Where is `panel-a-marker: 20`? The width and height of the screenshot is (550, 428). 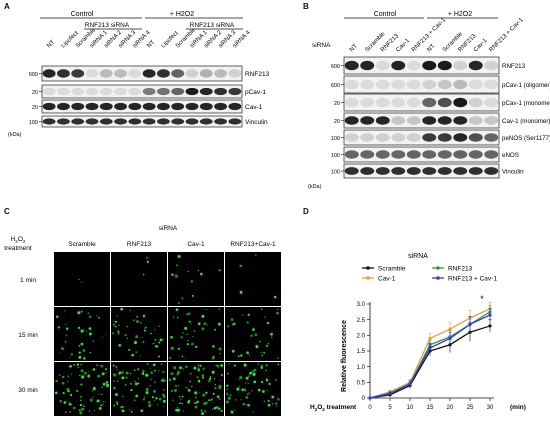
panel-a-marker: 20 is located at coordinates (35, 93).